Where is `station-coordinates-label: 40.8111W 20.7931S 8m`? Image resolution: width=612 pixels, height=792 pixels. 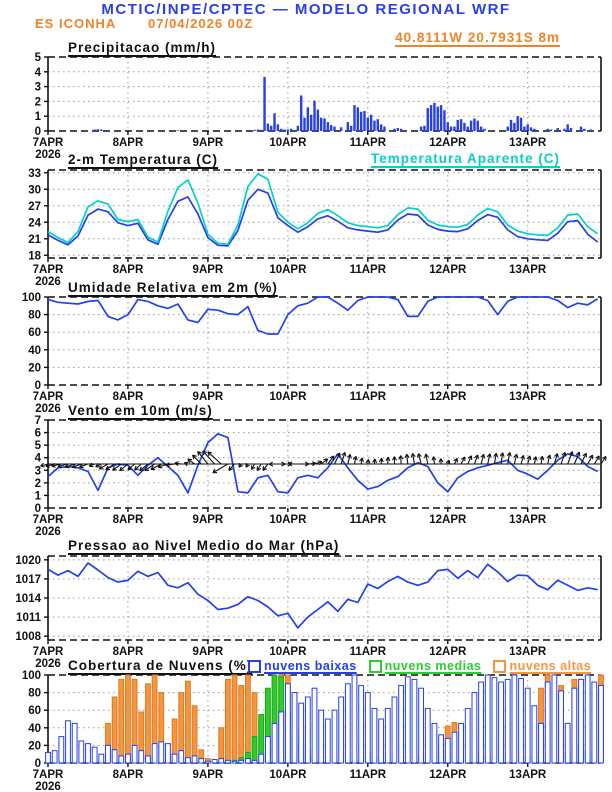
station-coordinates-label: 40.8111W 20.7931S 8m is located at coordinates (477, 37).